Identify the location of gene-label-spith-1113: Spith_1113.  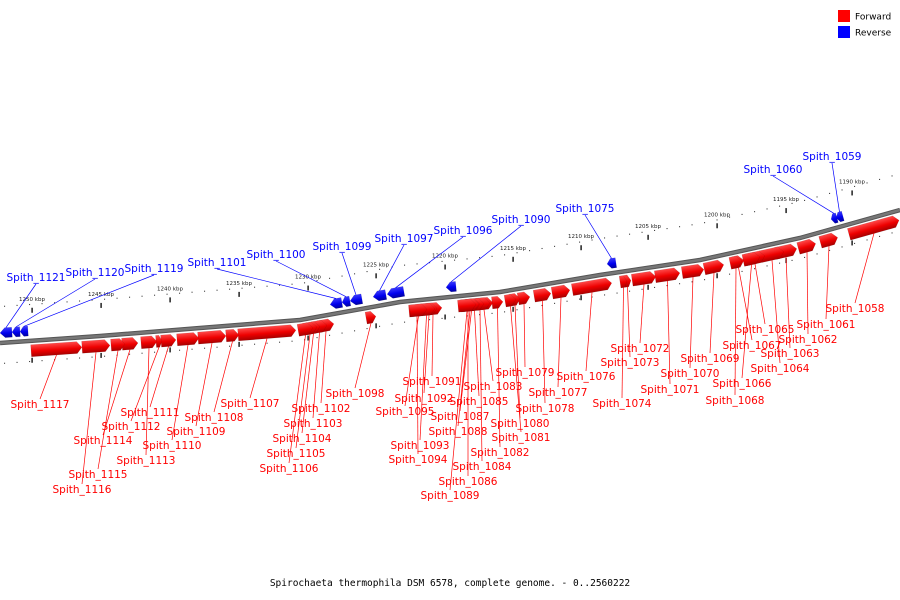
(146, 461).